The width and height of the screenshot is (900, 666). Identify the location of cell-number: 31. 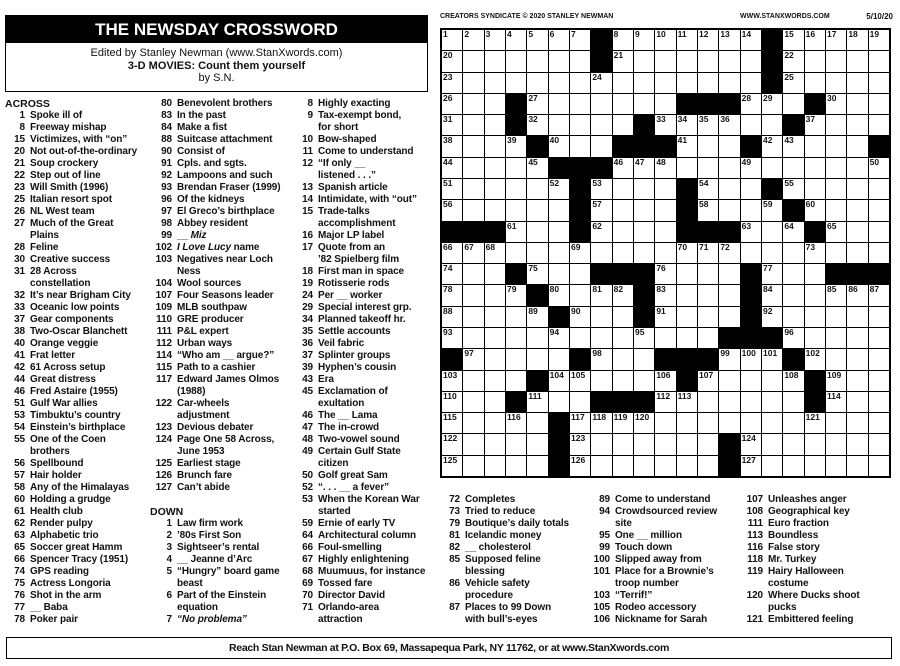
(448, 119).